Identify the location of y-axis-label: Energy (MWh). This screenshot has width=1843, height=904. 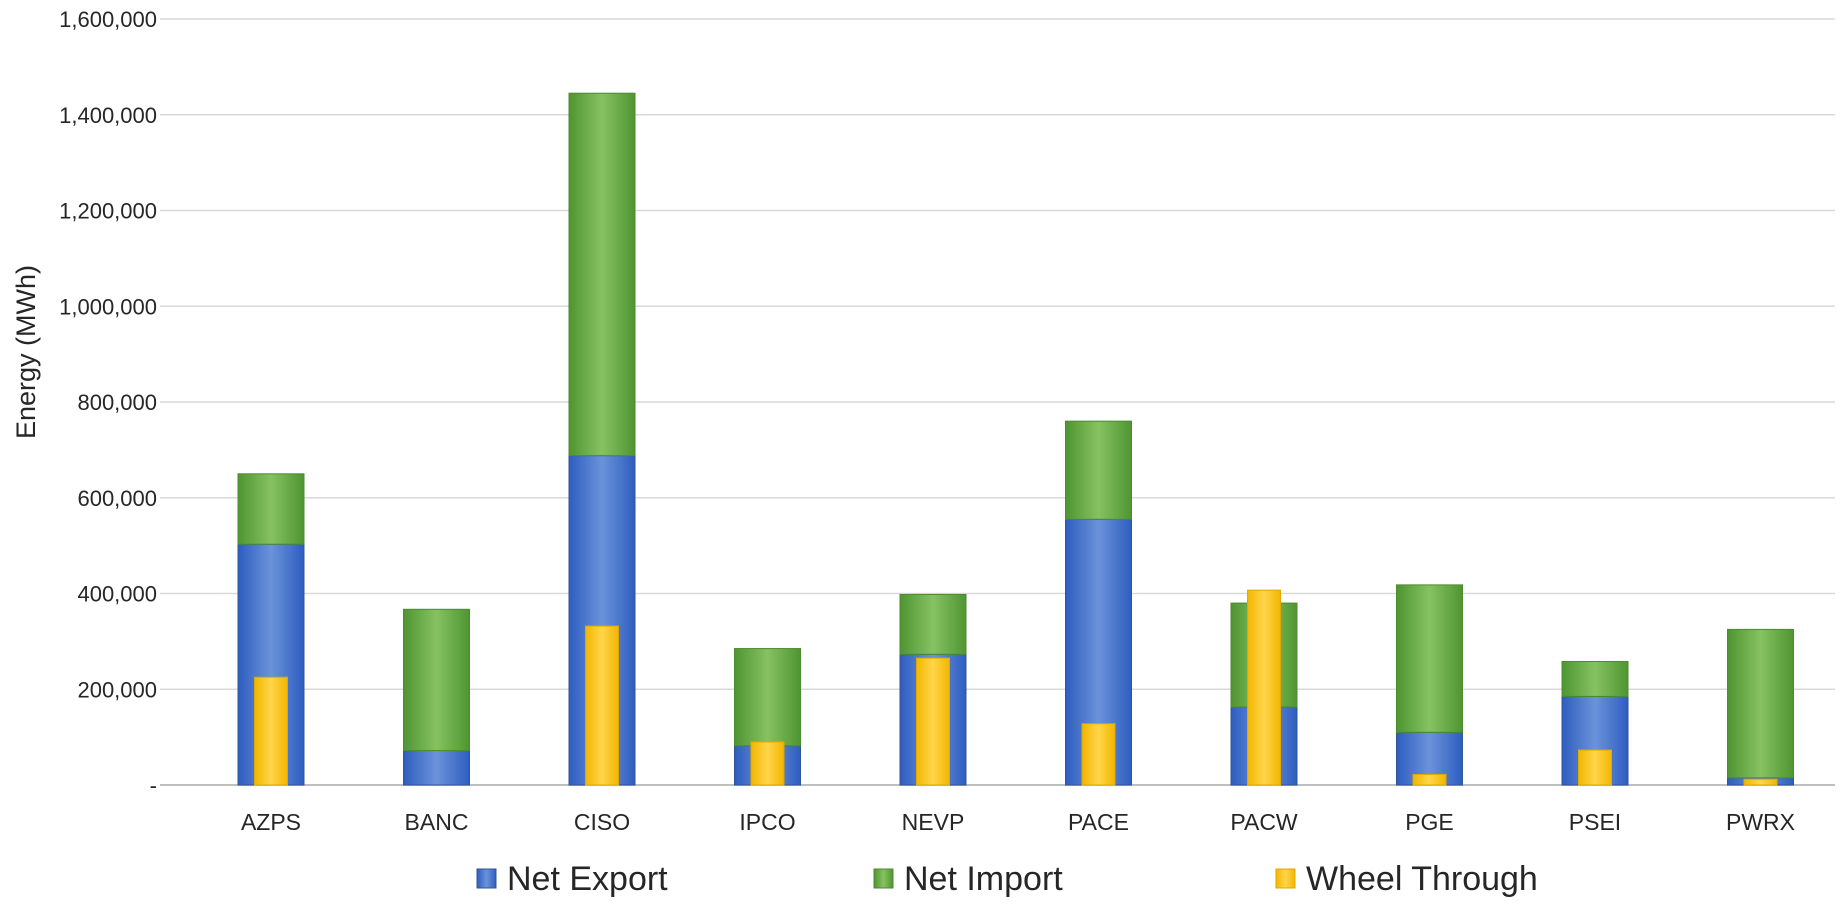
(26, 352).